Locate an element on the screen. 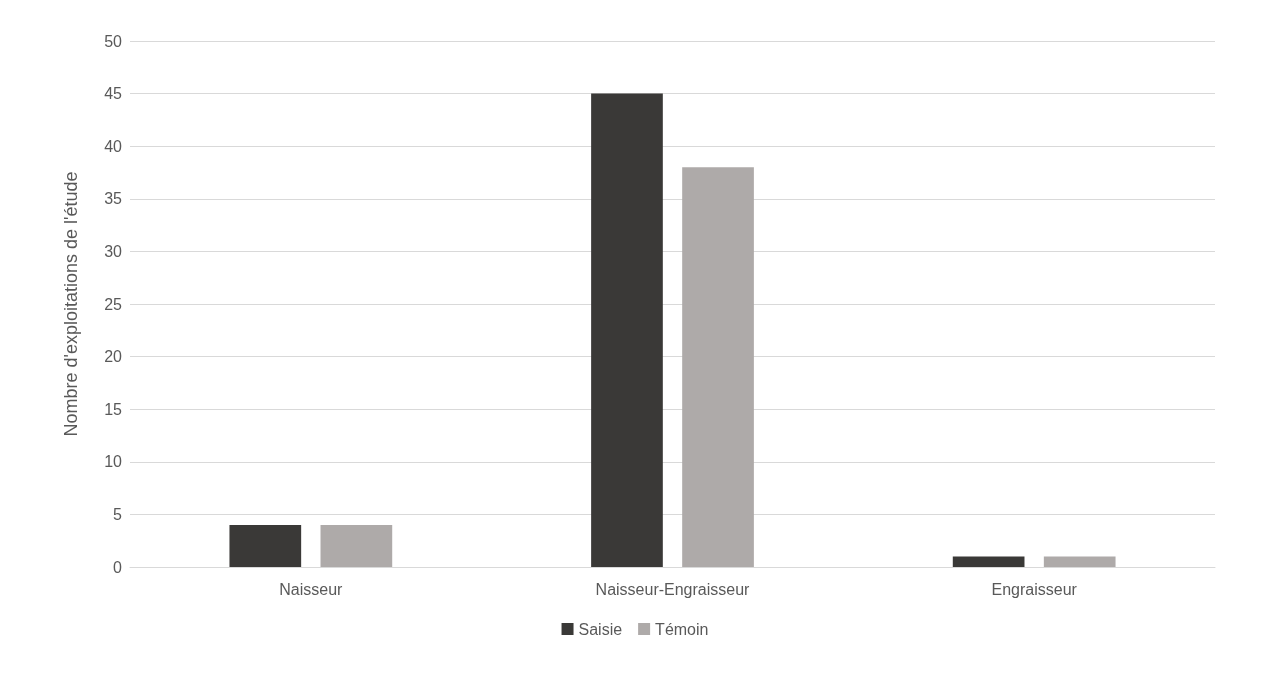  x-tick-label: Naisseur is located at coordinates (311, 589).